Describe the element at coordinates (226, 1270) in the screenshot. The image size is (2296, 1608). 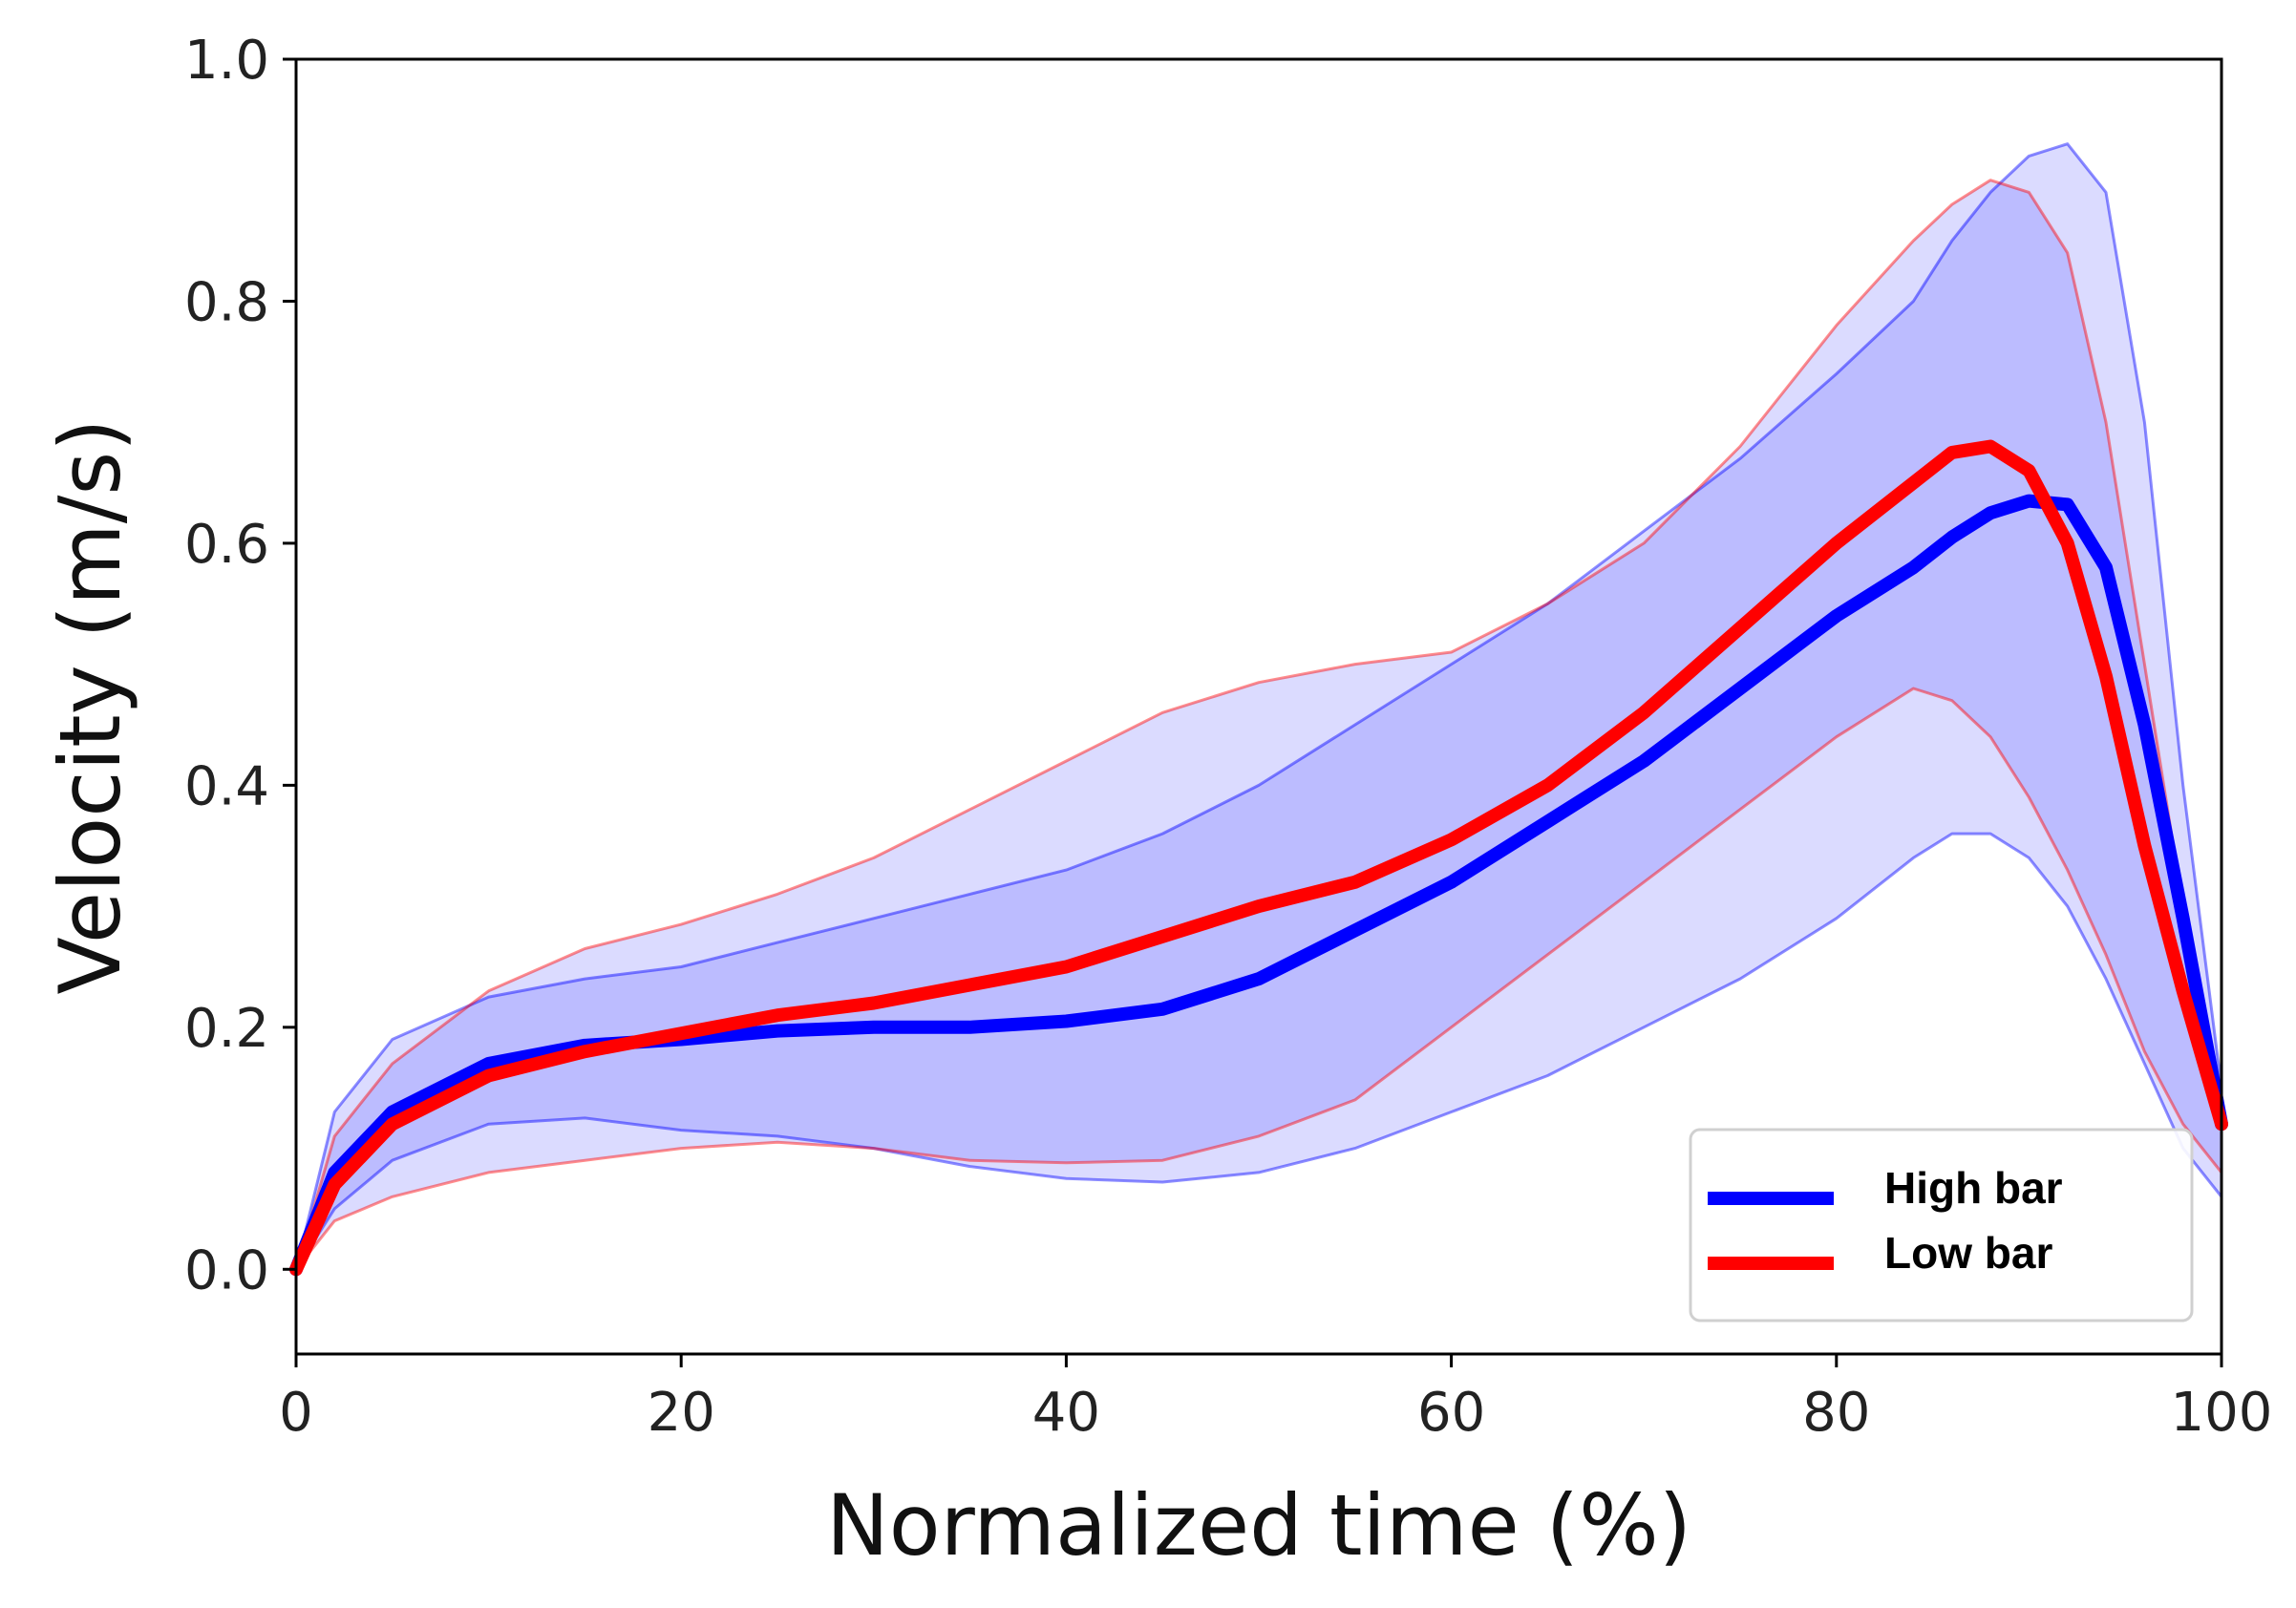
I see `y-tick-label: 0.0` at that location.